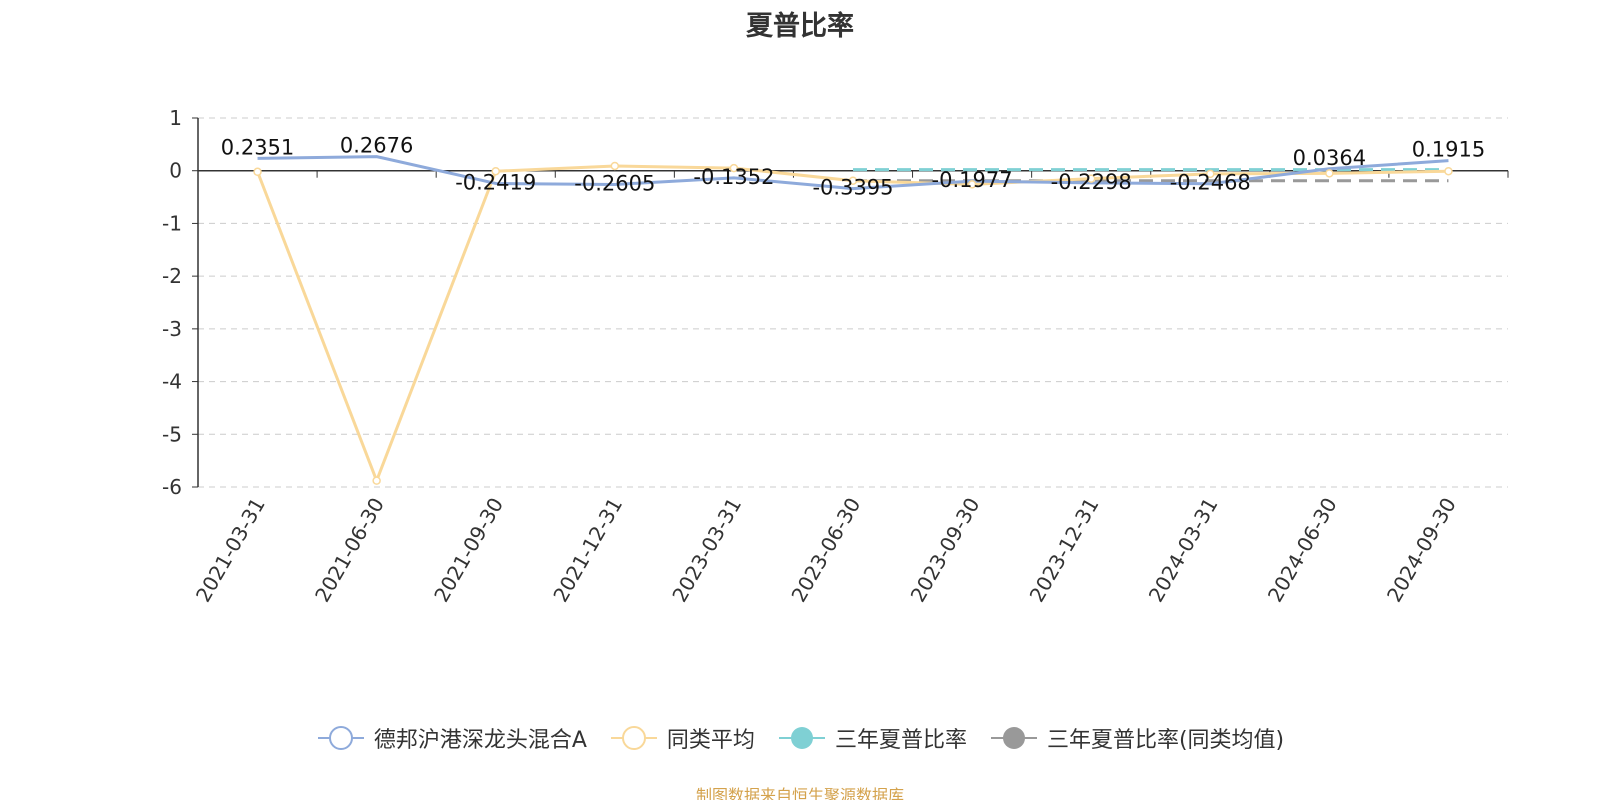 The image size is (1600, 800). What do you see at coordinates (480, 740) in the screenshot?
I see `legend-label-fund: 德邦沪港深龙头混合A` at bounding box center [480, 740].